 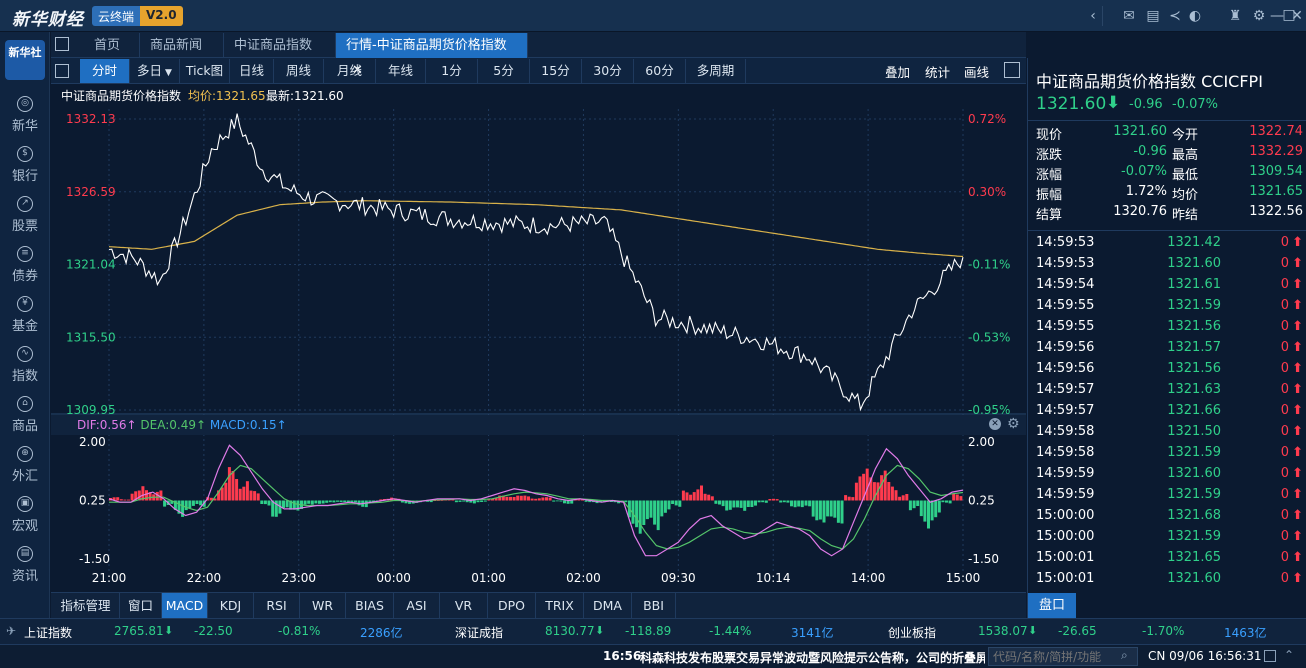 I want to click on status-index-name: 创业板指, so click(x=912, y=633).